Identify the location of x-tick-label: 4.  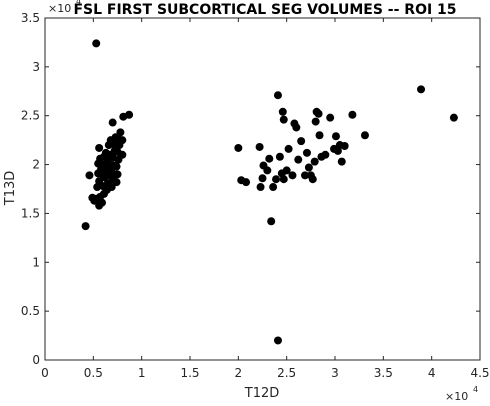
(432, 373).